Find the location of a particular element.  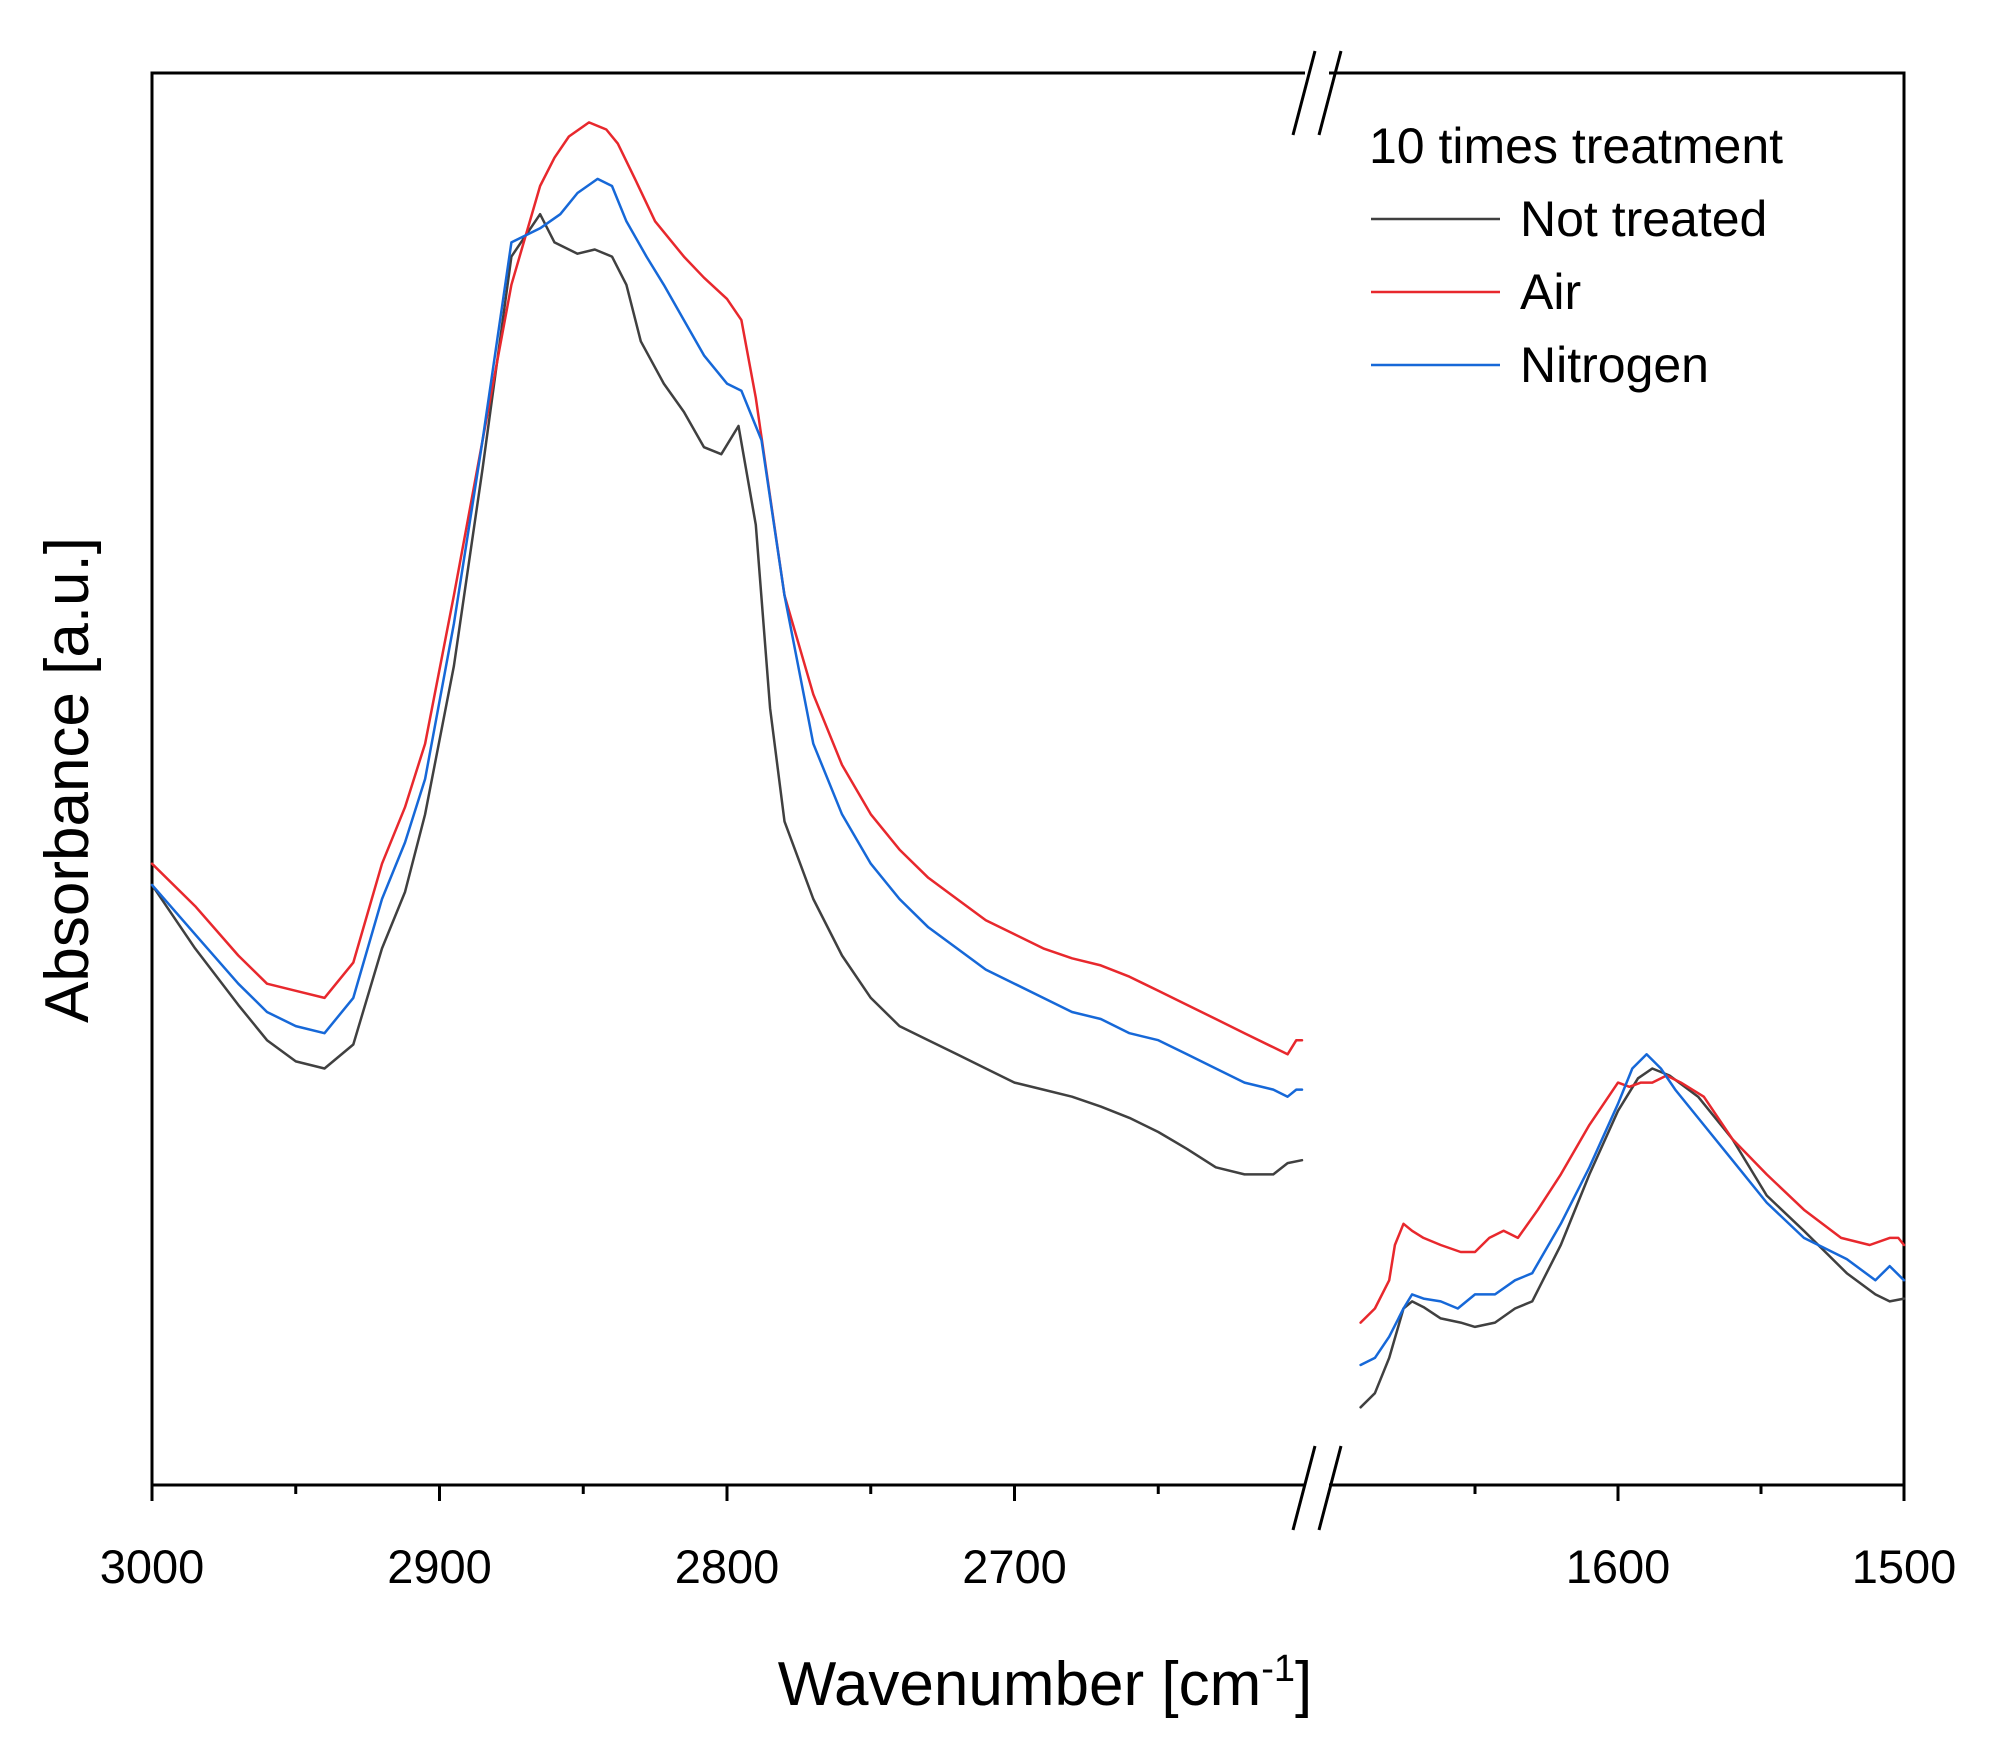

x-tick-label-2800: 2800 is located at coordinates (727, 1566).